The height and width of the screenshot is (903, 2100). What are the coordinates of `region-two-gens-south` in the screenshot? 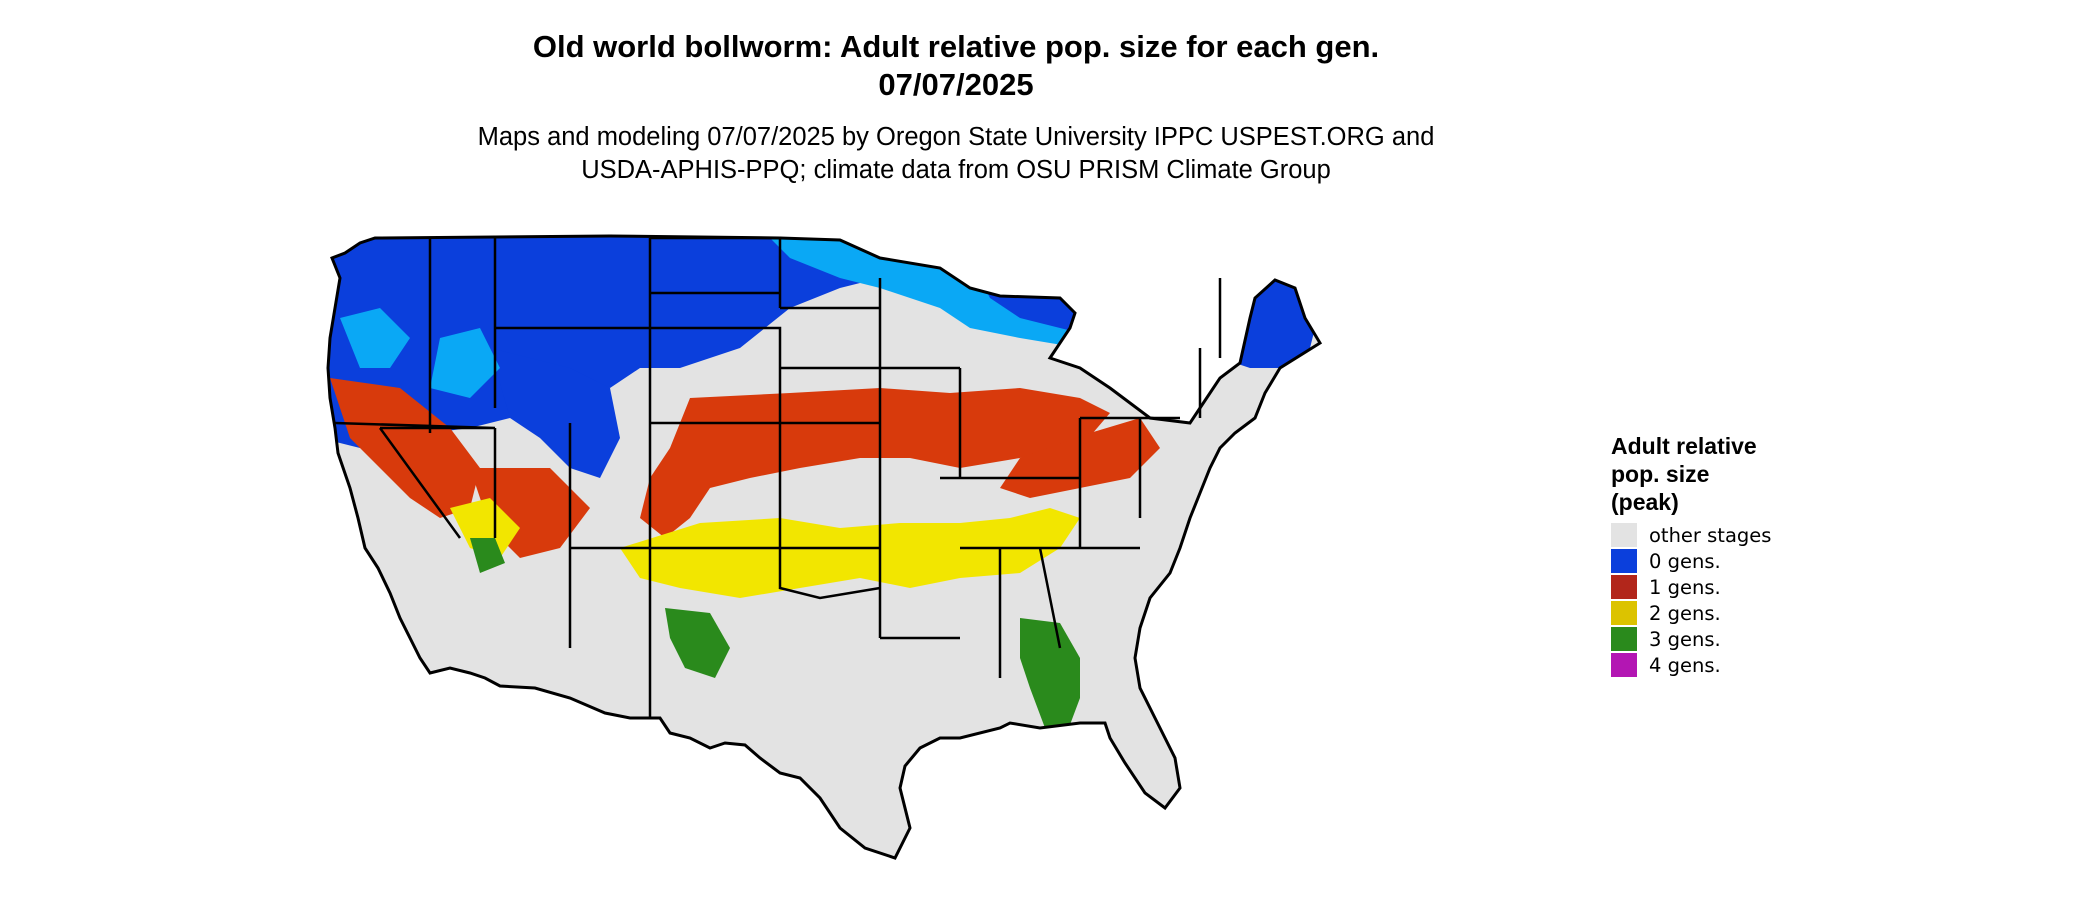 It's located at (850, 553).